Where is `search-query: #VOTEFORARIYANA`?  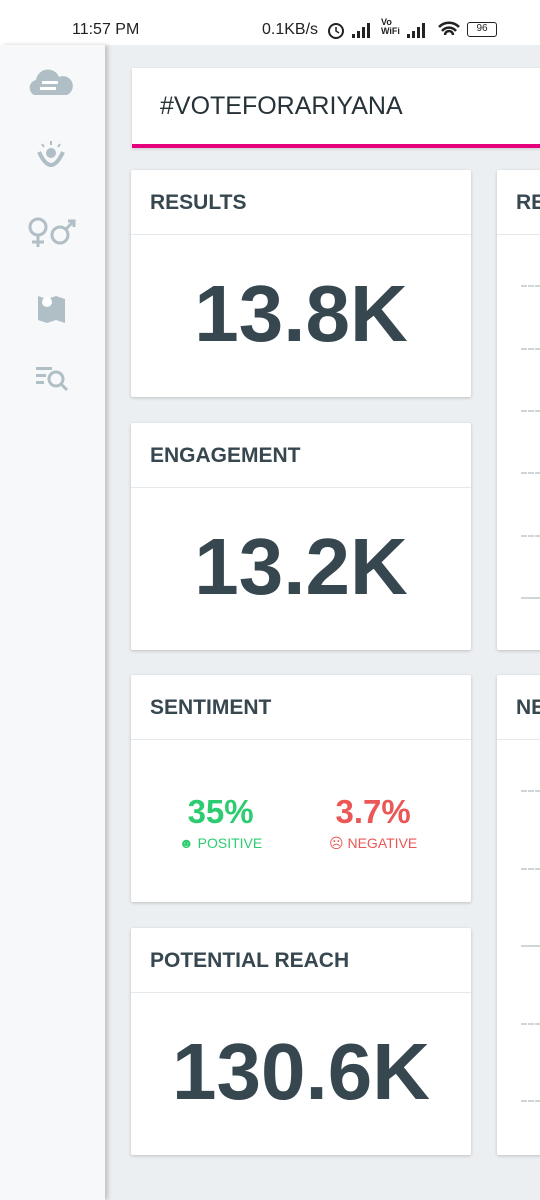
search-query: #VOTEFORARIYANA is located at coordinates (281, 106).